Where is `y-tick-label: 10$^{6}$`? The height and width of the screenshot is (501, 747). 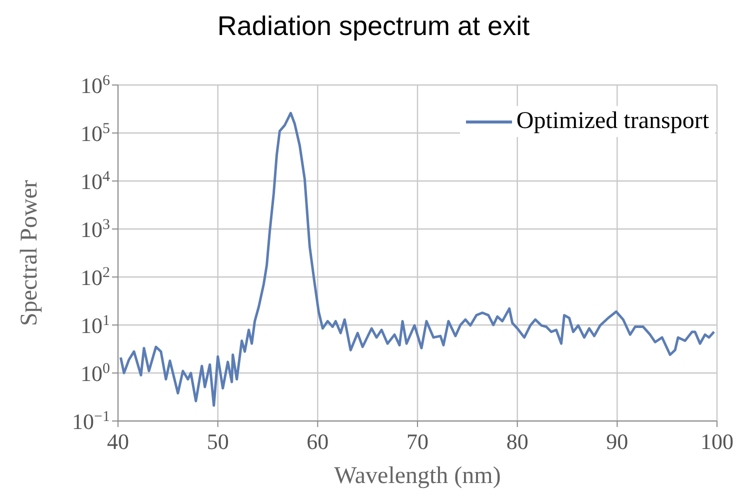
y-tick-label: 10$^{6}$ is located at coordinates (95, 85).